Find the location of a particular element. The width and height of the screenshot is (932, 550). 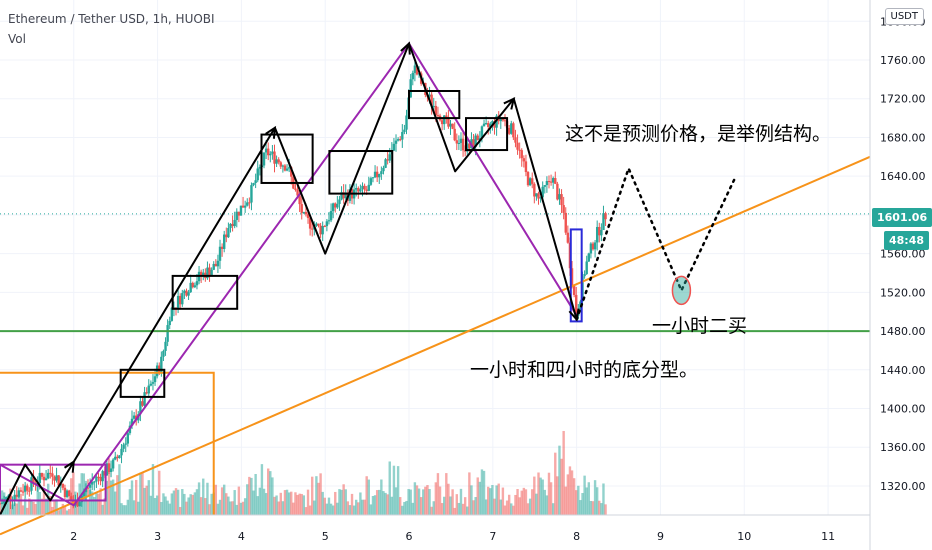

x-tick-label: 11 is located at coordinates (828, 536).